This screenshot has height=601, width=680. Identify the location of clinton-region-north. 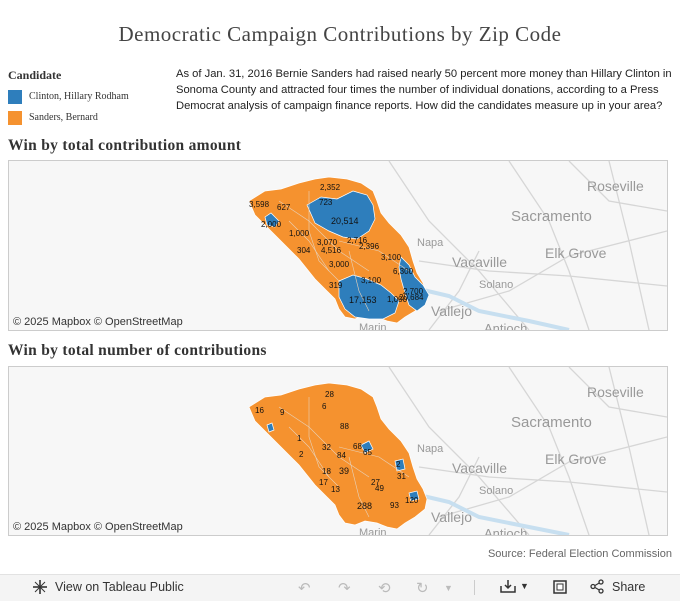
(341, 215).